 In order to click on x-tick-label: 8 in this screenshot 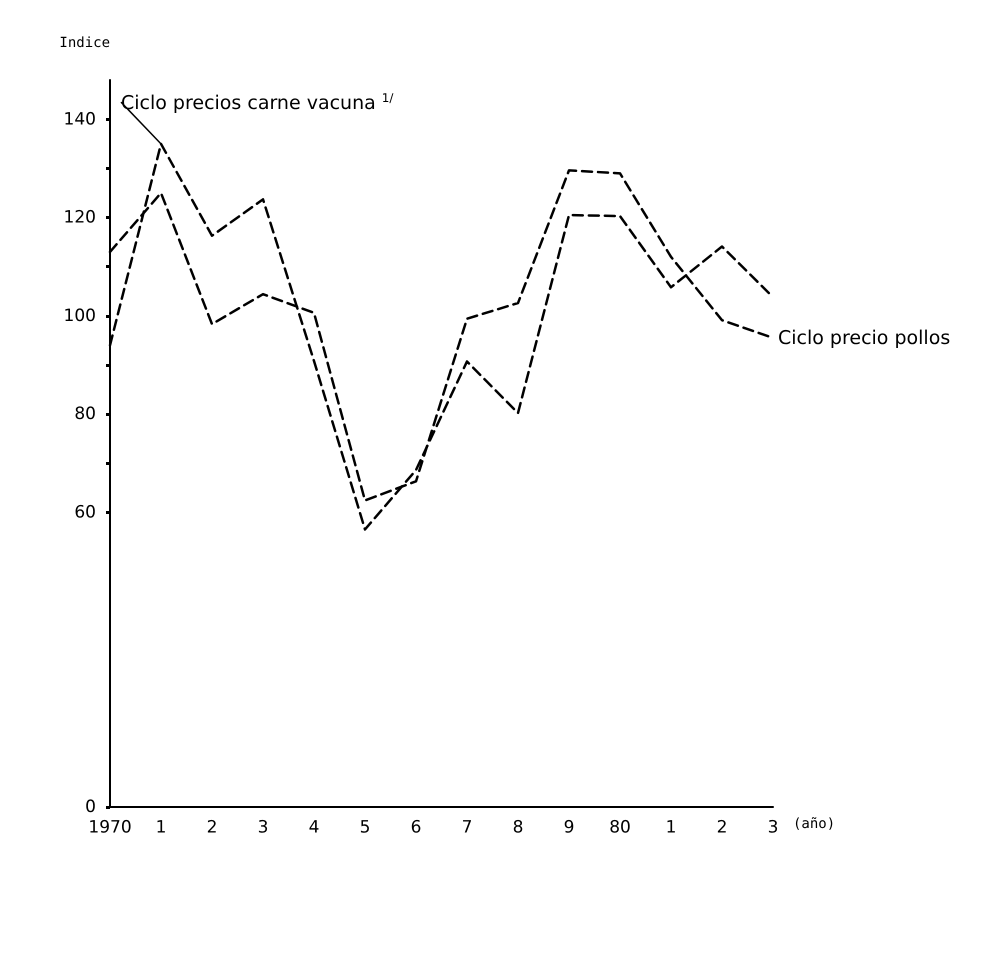, I will do `click(518, 828)`.